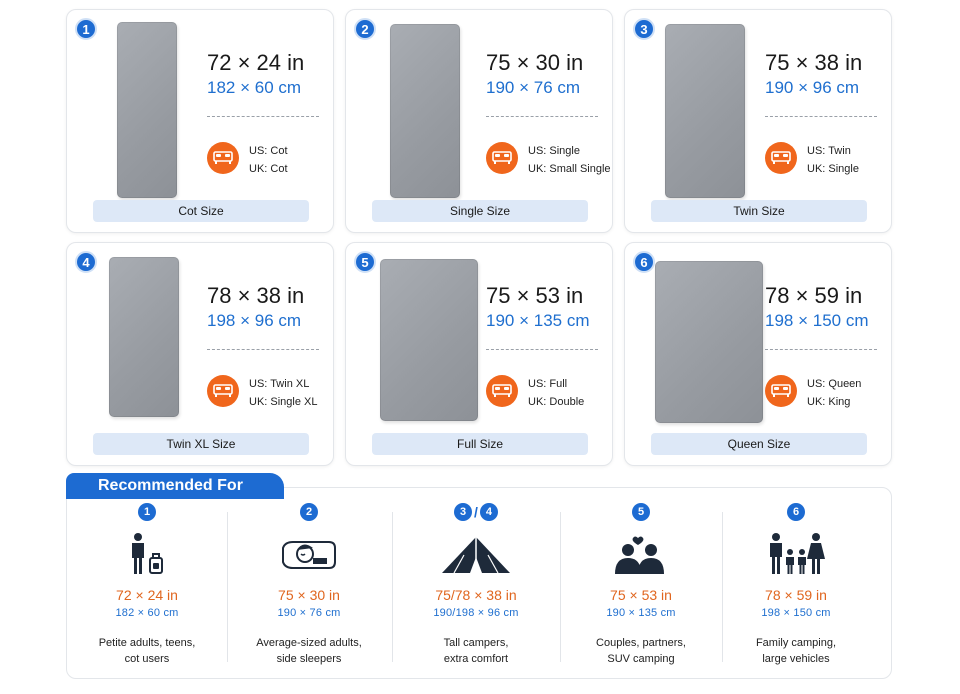 The width and height of the screenshot is (960, 694). I want to click on side-sleeper-icon, so click(309, 554).